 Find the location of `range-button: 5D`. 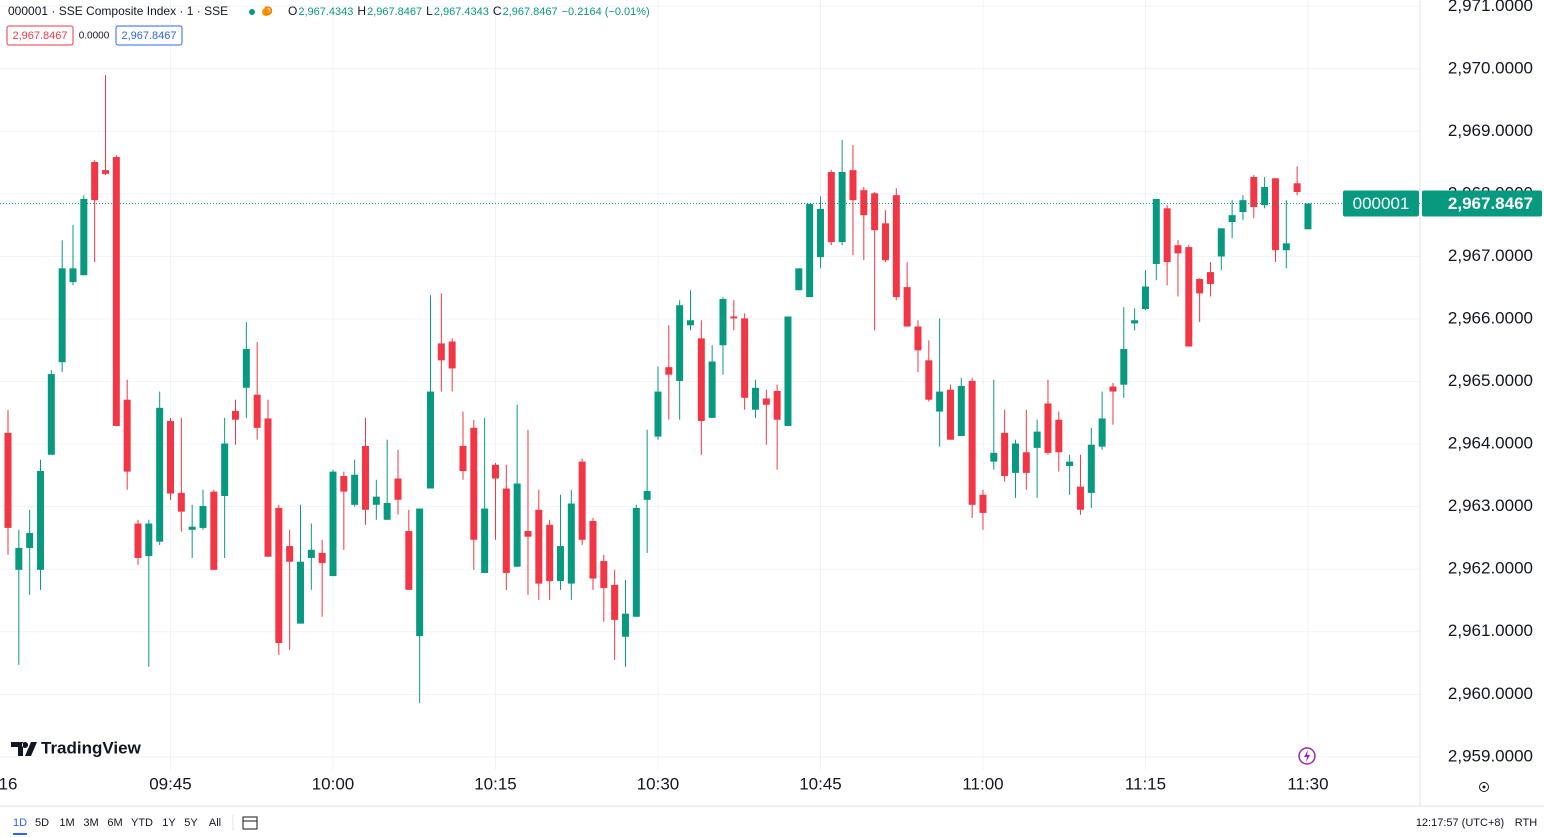

range-button: 5D is located at coordinates (42, 823).